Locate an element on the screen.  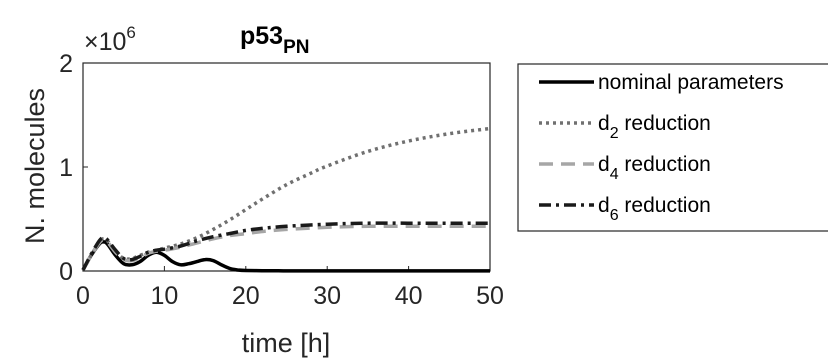
chart-title: p53PN is located at coordinates (275, 40).